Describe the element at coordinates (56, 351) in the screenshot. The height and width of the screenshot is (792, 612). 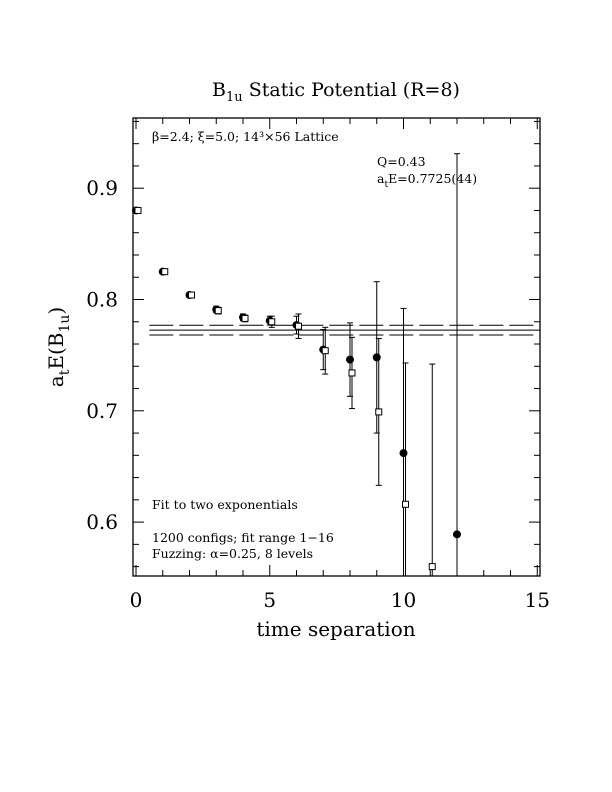
I see `y-axis-label-mid: E(B` at that location.